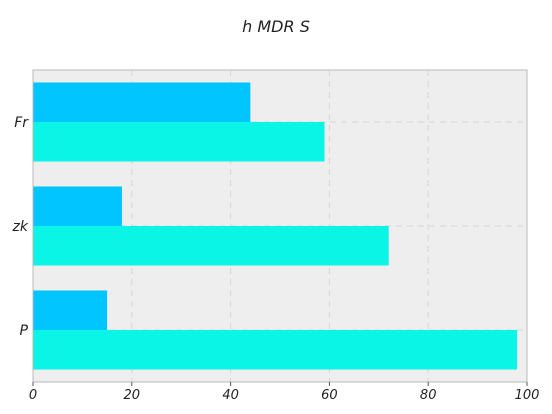  I want to click on x-tick-label-0: 0, so click(33, 395).